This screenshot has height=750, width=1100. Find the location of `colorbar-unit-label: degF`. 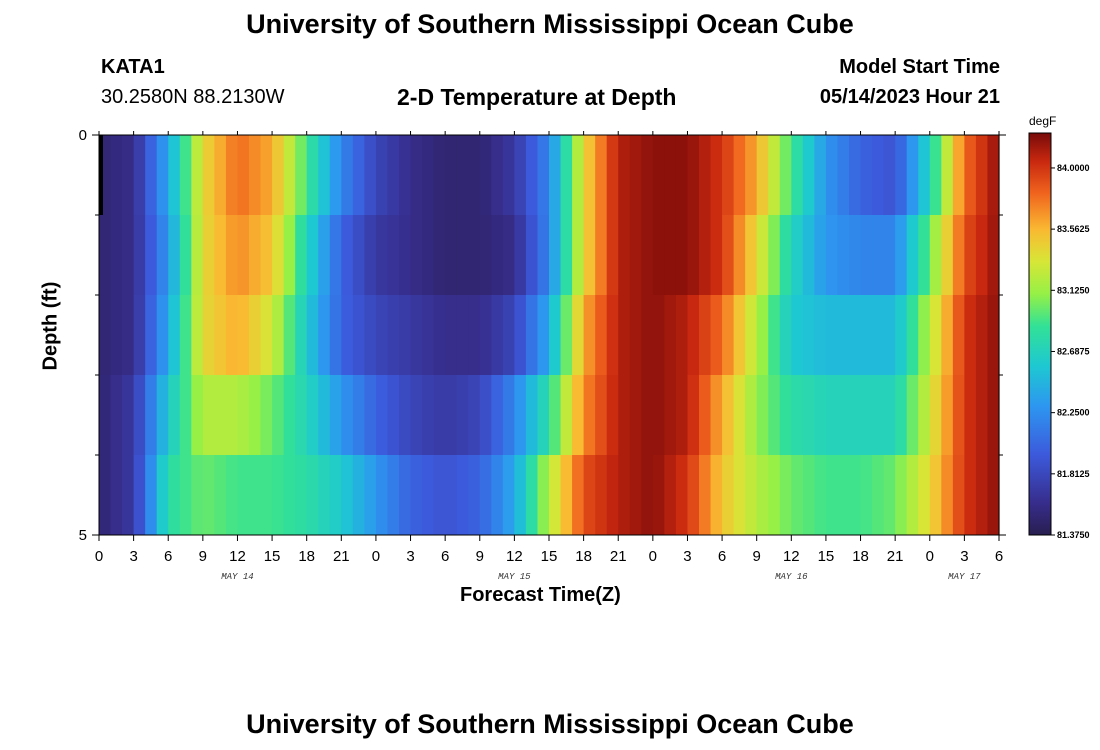

colorbar-unit-label: degF is located at coordinates (1042, 121).